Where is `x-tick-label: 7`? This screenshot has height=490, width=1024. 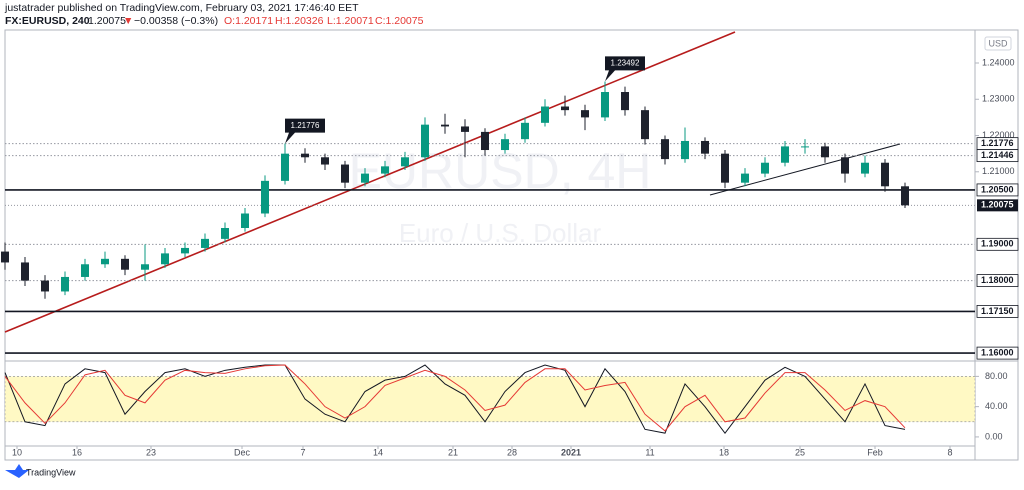
x-tick-label: 7 is located at coordinates (302, 452).